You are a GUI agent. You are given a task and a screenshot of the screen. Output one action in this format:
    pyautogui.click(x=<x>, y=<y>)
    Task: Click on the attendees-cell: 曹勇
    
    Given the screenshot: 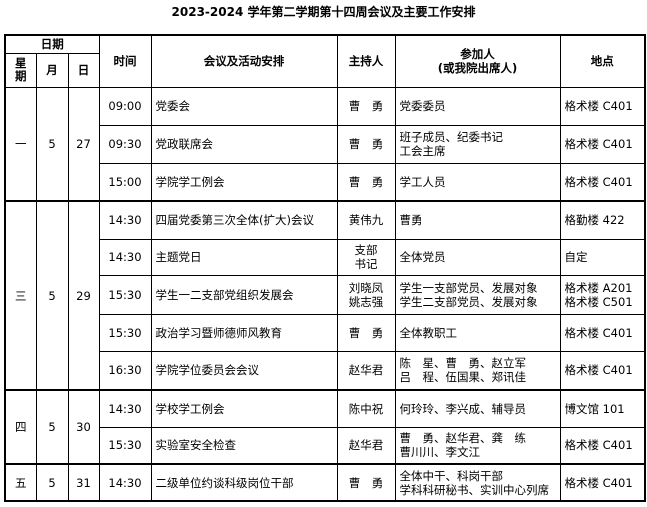 What is the action you would take?
    pyautogui.click(x=477, y=220)
    